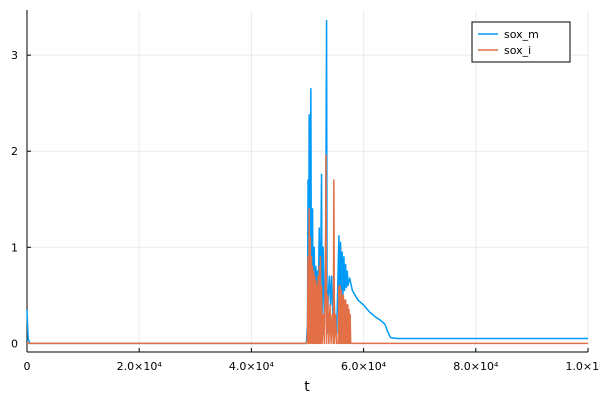  I want to click on x-tick-label: 1.0×10⁵, so click(582, 366).